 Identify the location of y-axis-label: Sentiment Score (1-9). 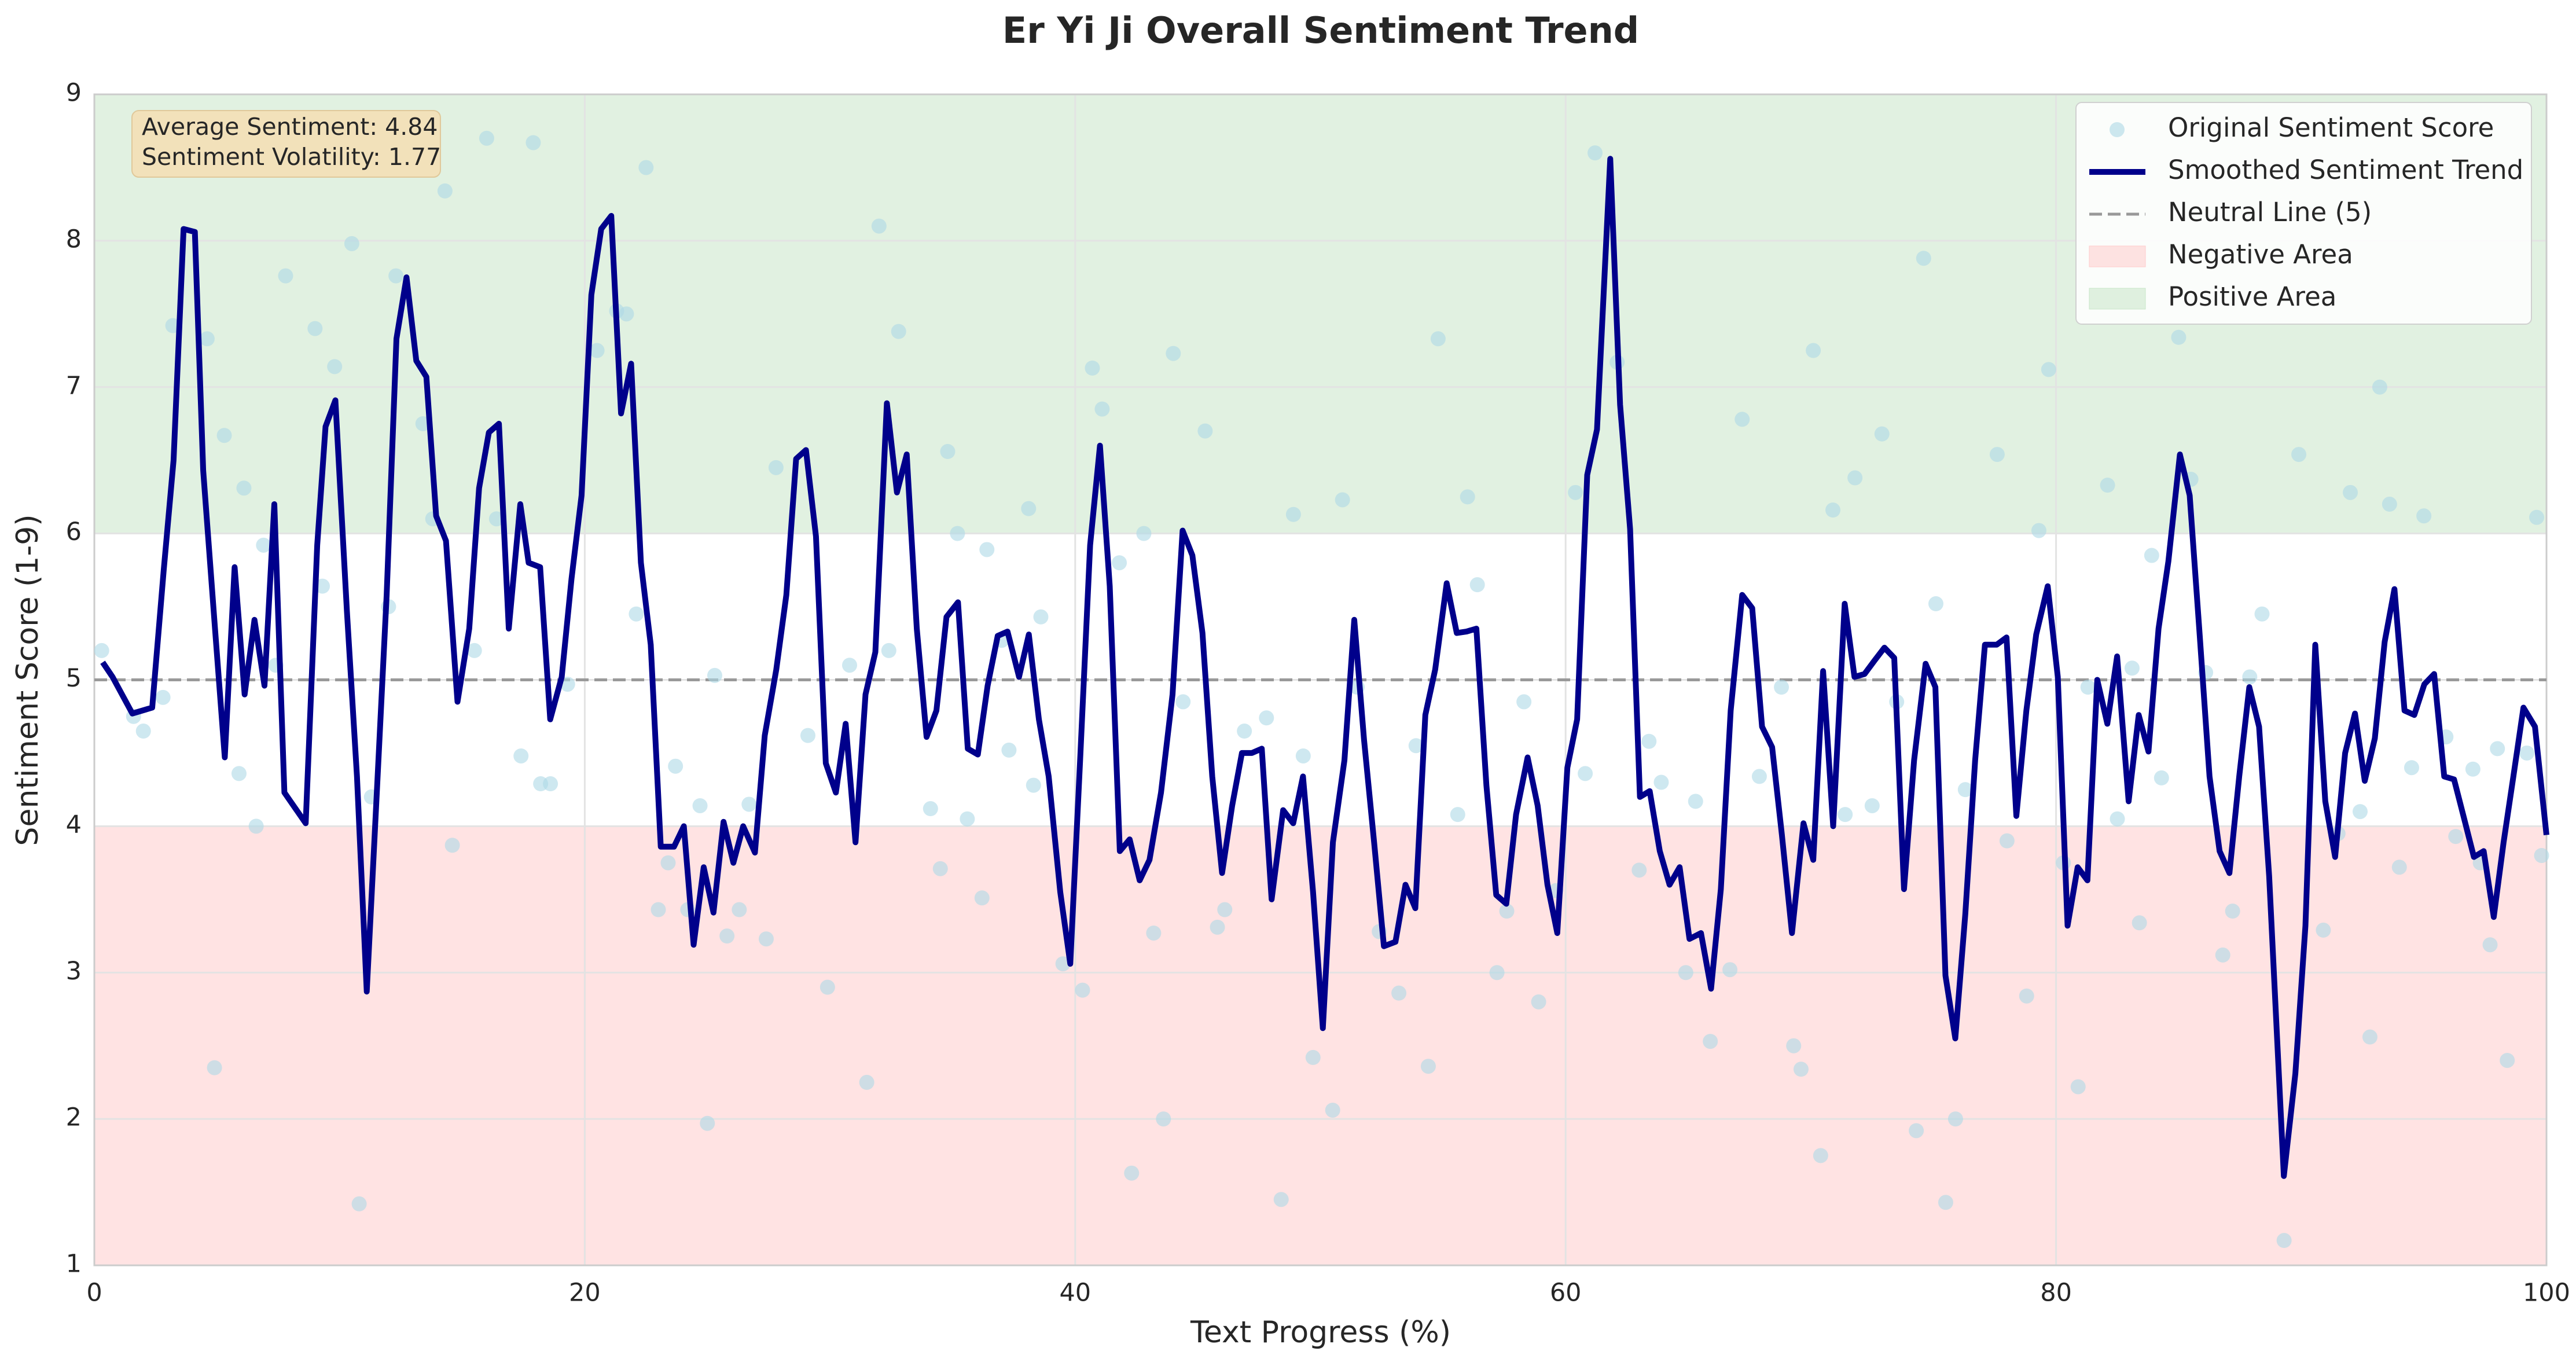
(27, 680).